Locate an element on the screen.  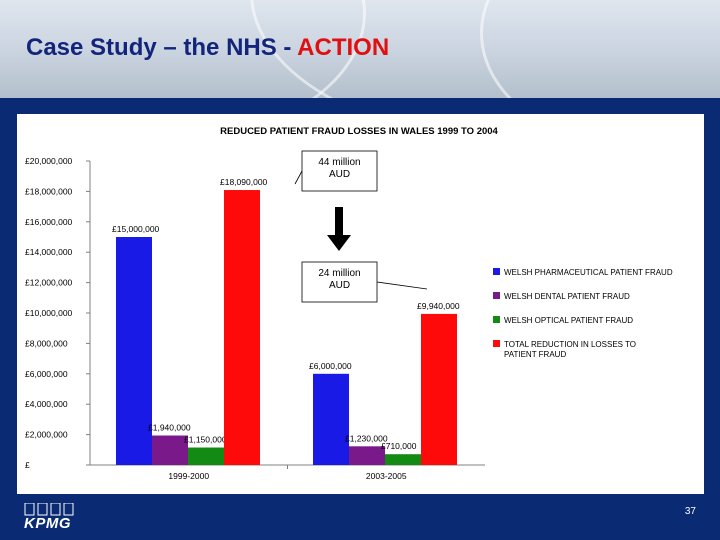
slide-title: Case Study – the NHS - ACTION is located at coordinates (207, 48).